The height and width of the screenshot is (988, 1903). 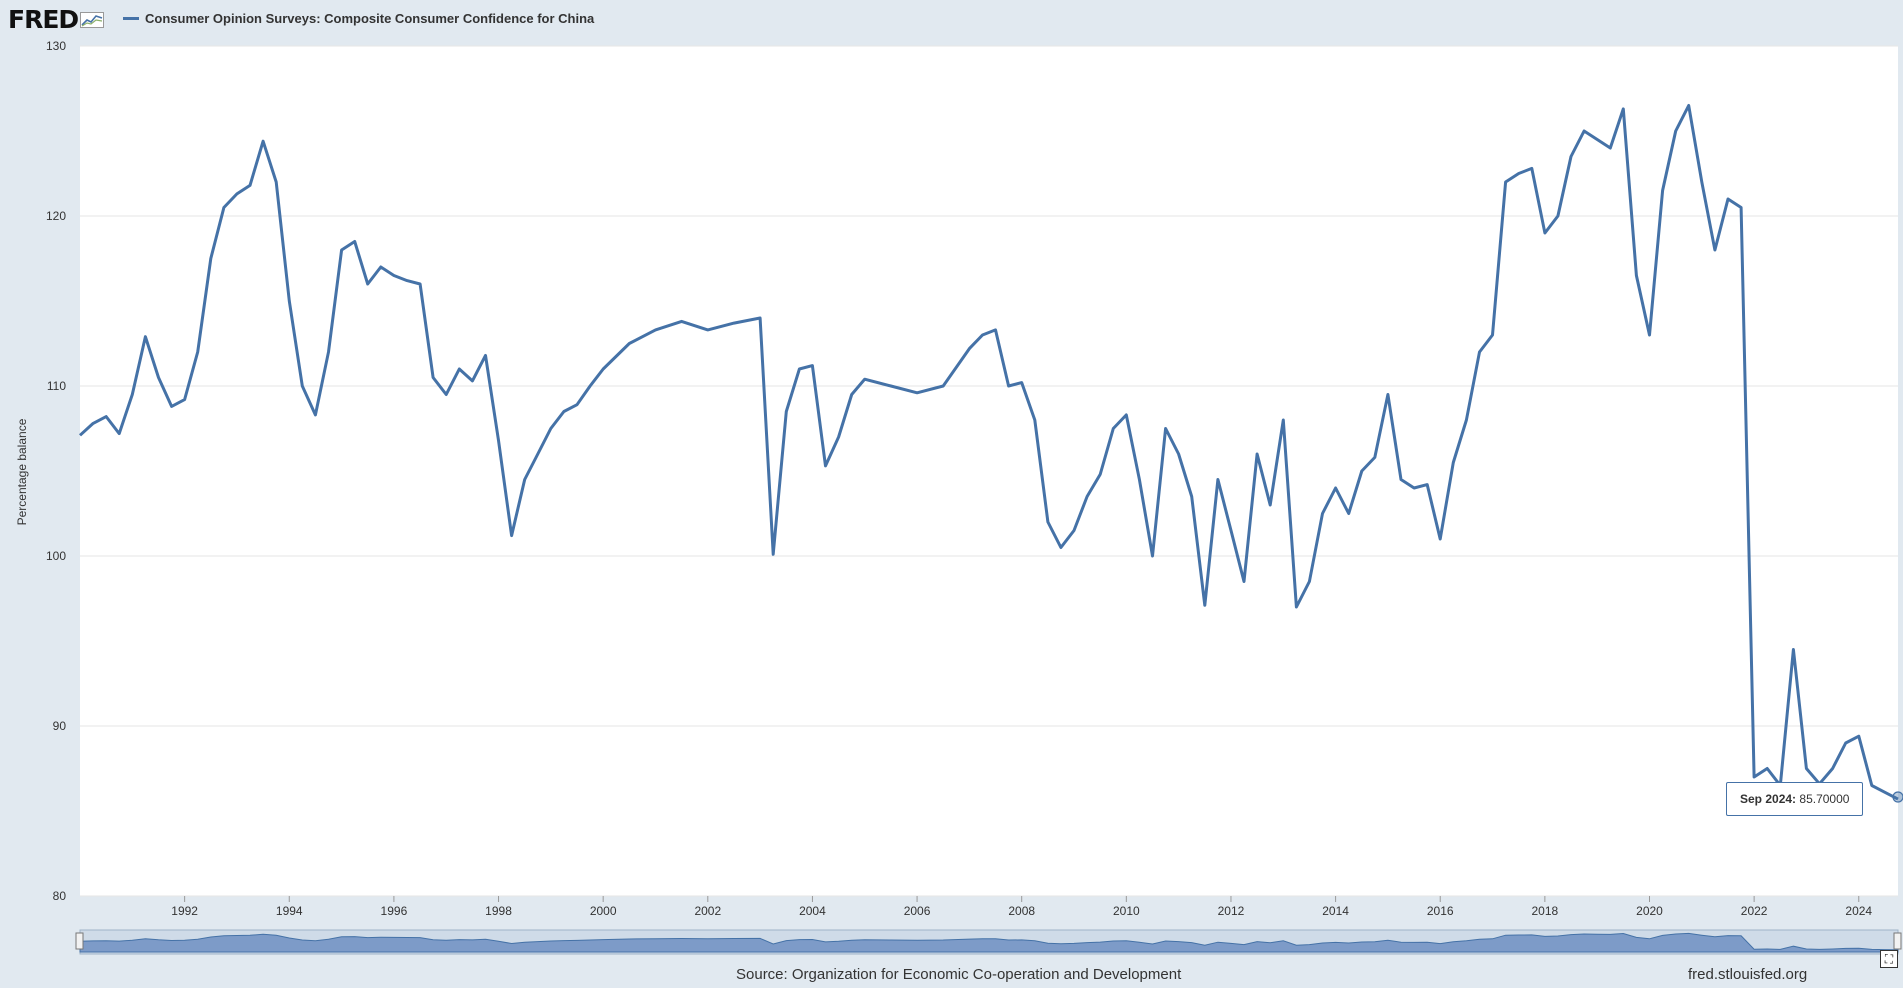 I want to click on tooltip-value: 85.70000, so click(x=1824, y=799).